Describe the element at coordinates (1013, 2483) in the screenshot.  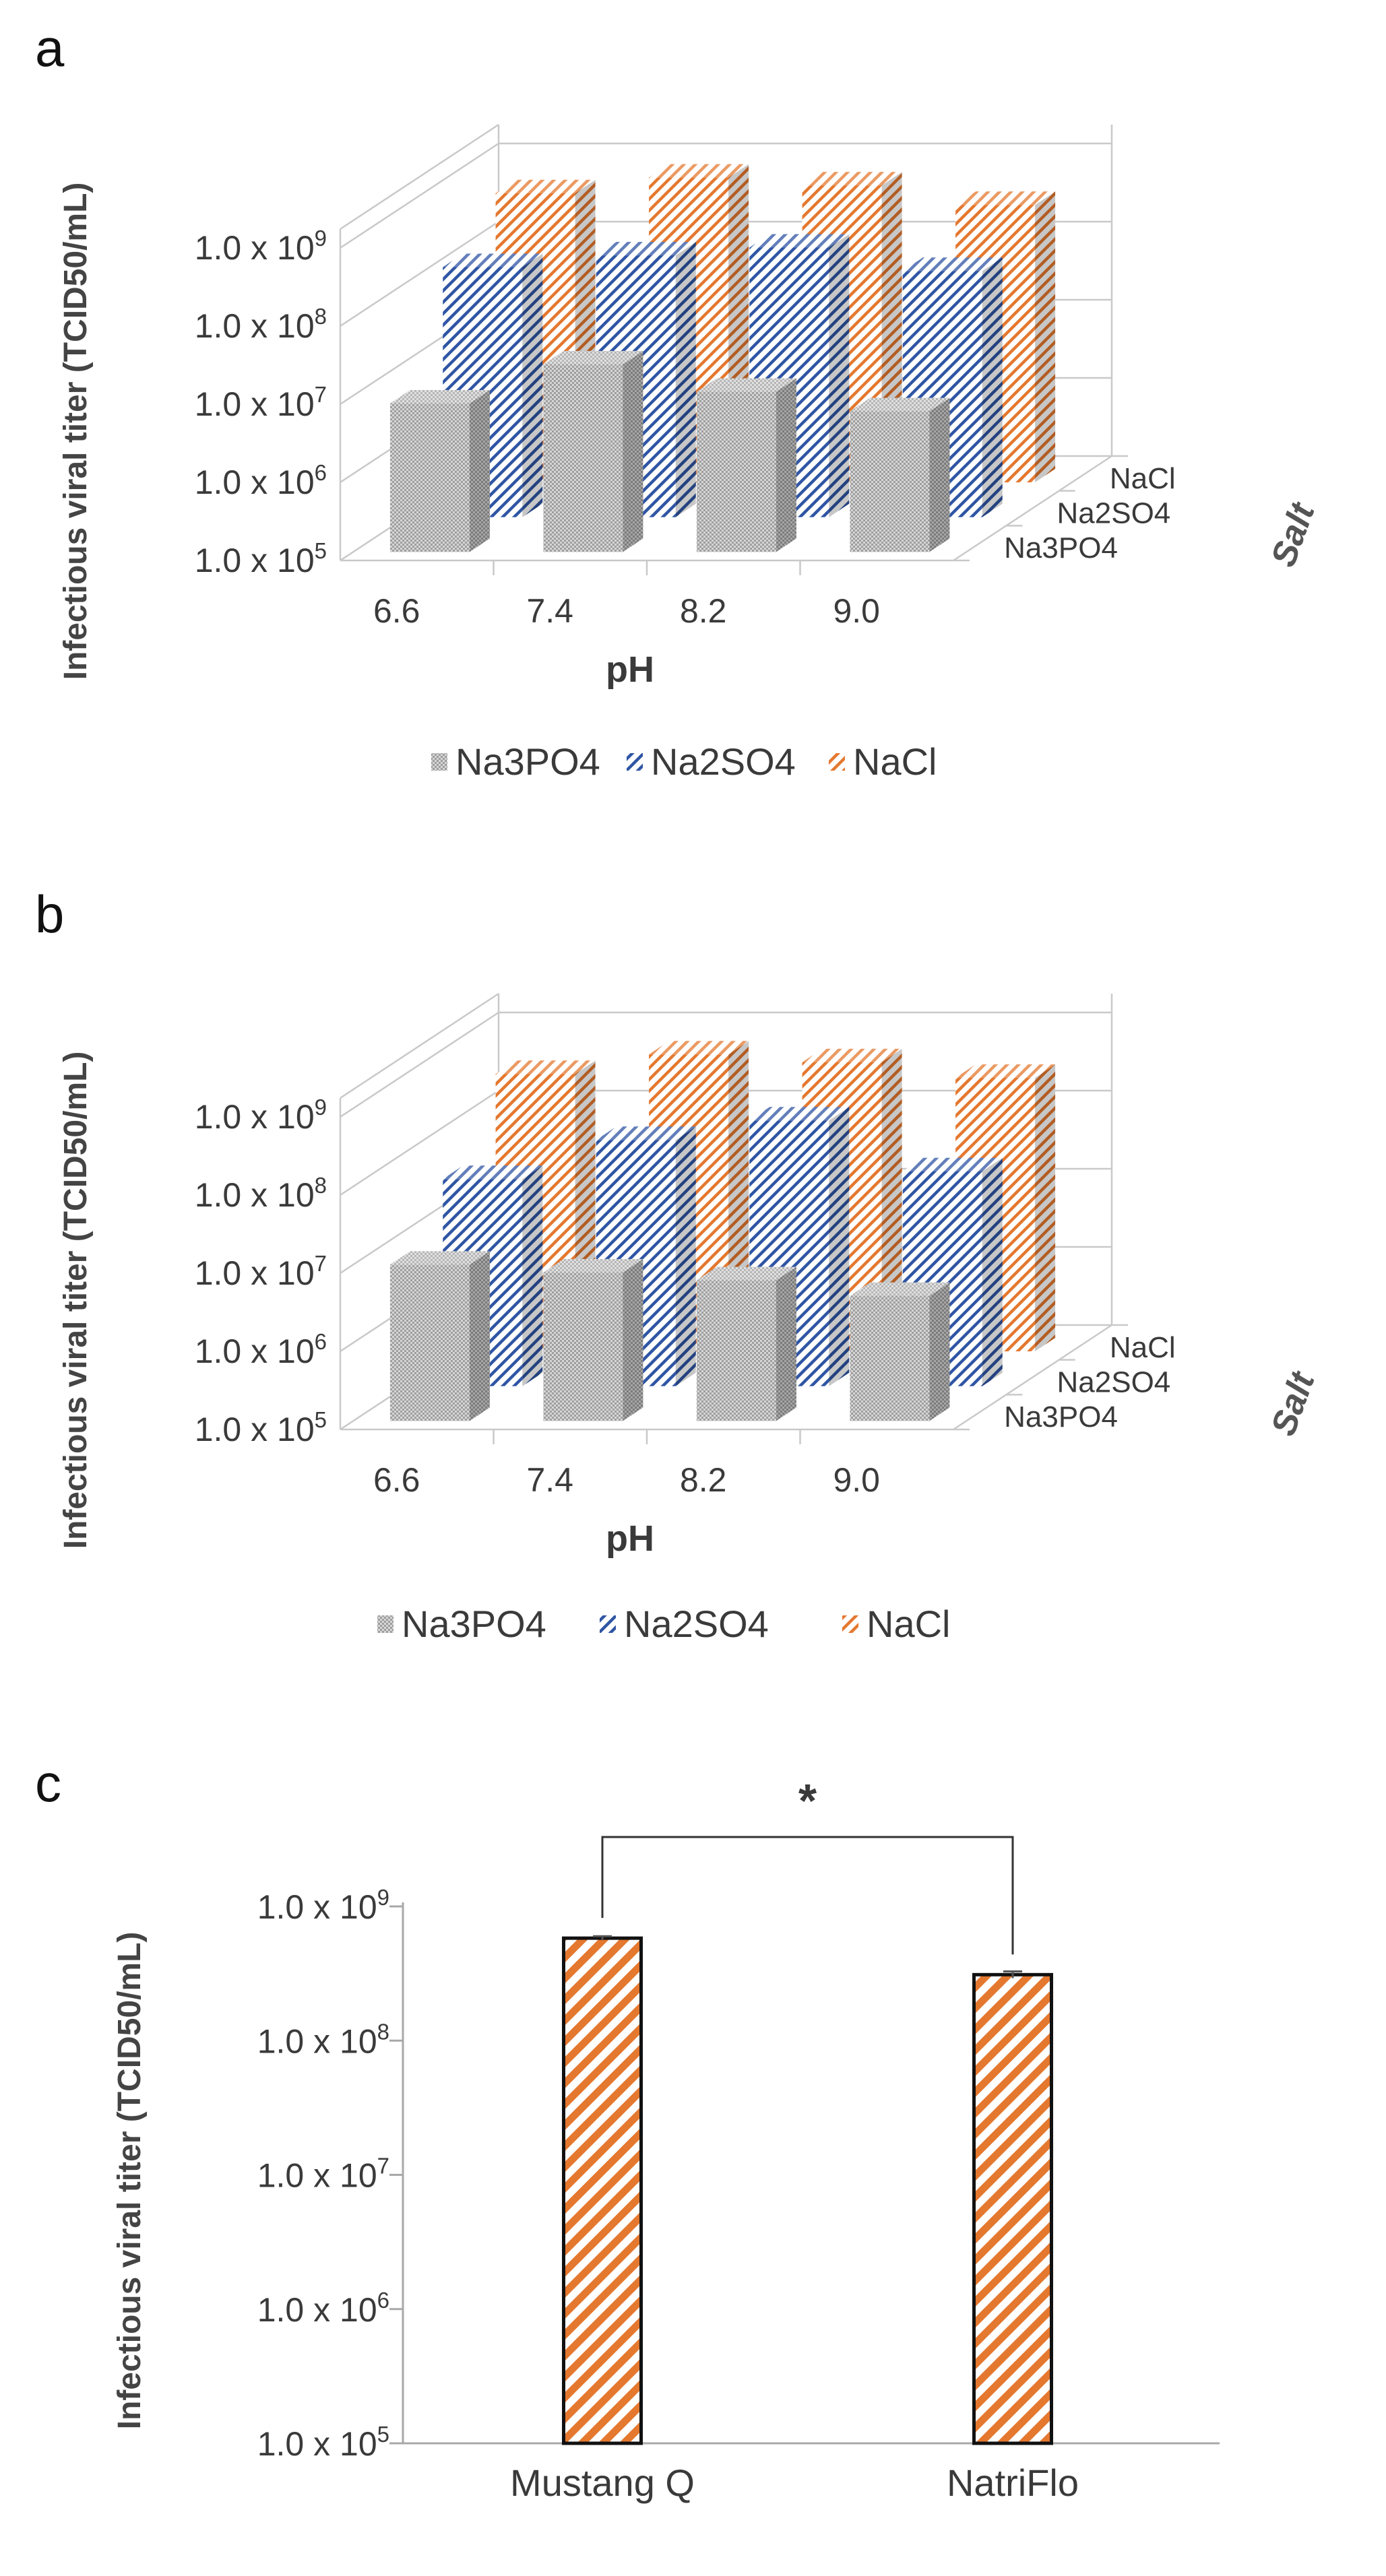
I see `x-tick-label: NatriFlo` at that location.